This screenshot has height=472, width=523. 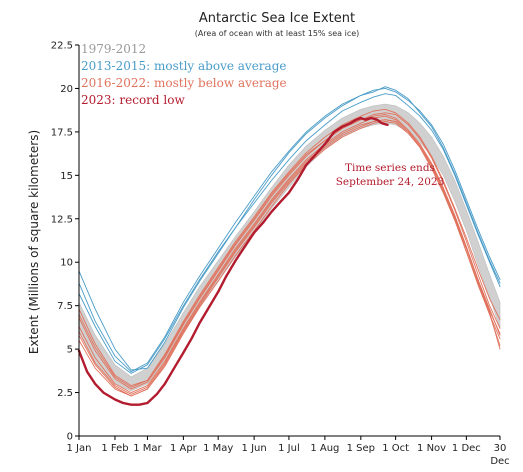 What do you see at coordinates (277, 18) in the screenshot?
I see `chart-title: Antarctic Sea Ice Extent` at bounding box center [277, 18].